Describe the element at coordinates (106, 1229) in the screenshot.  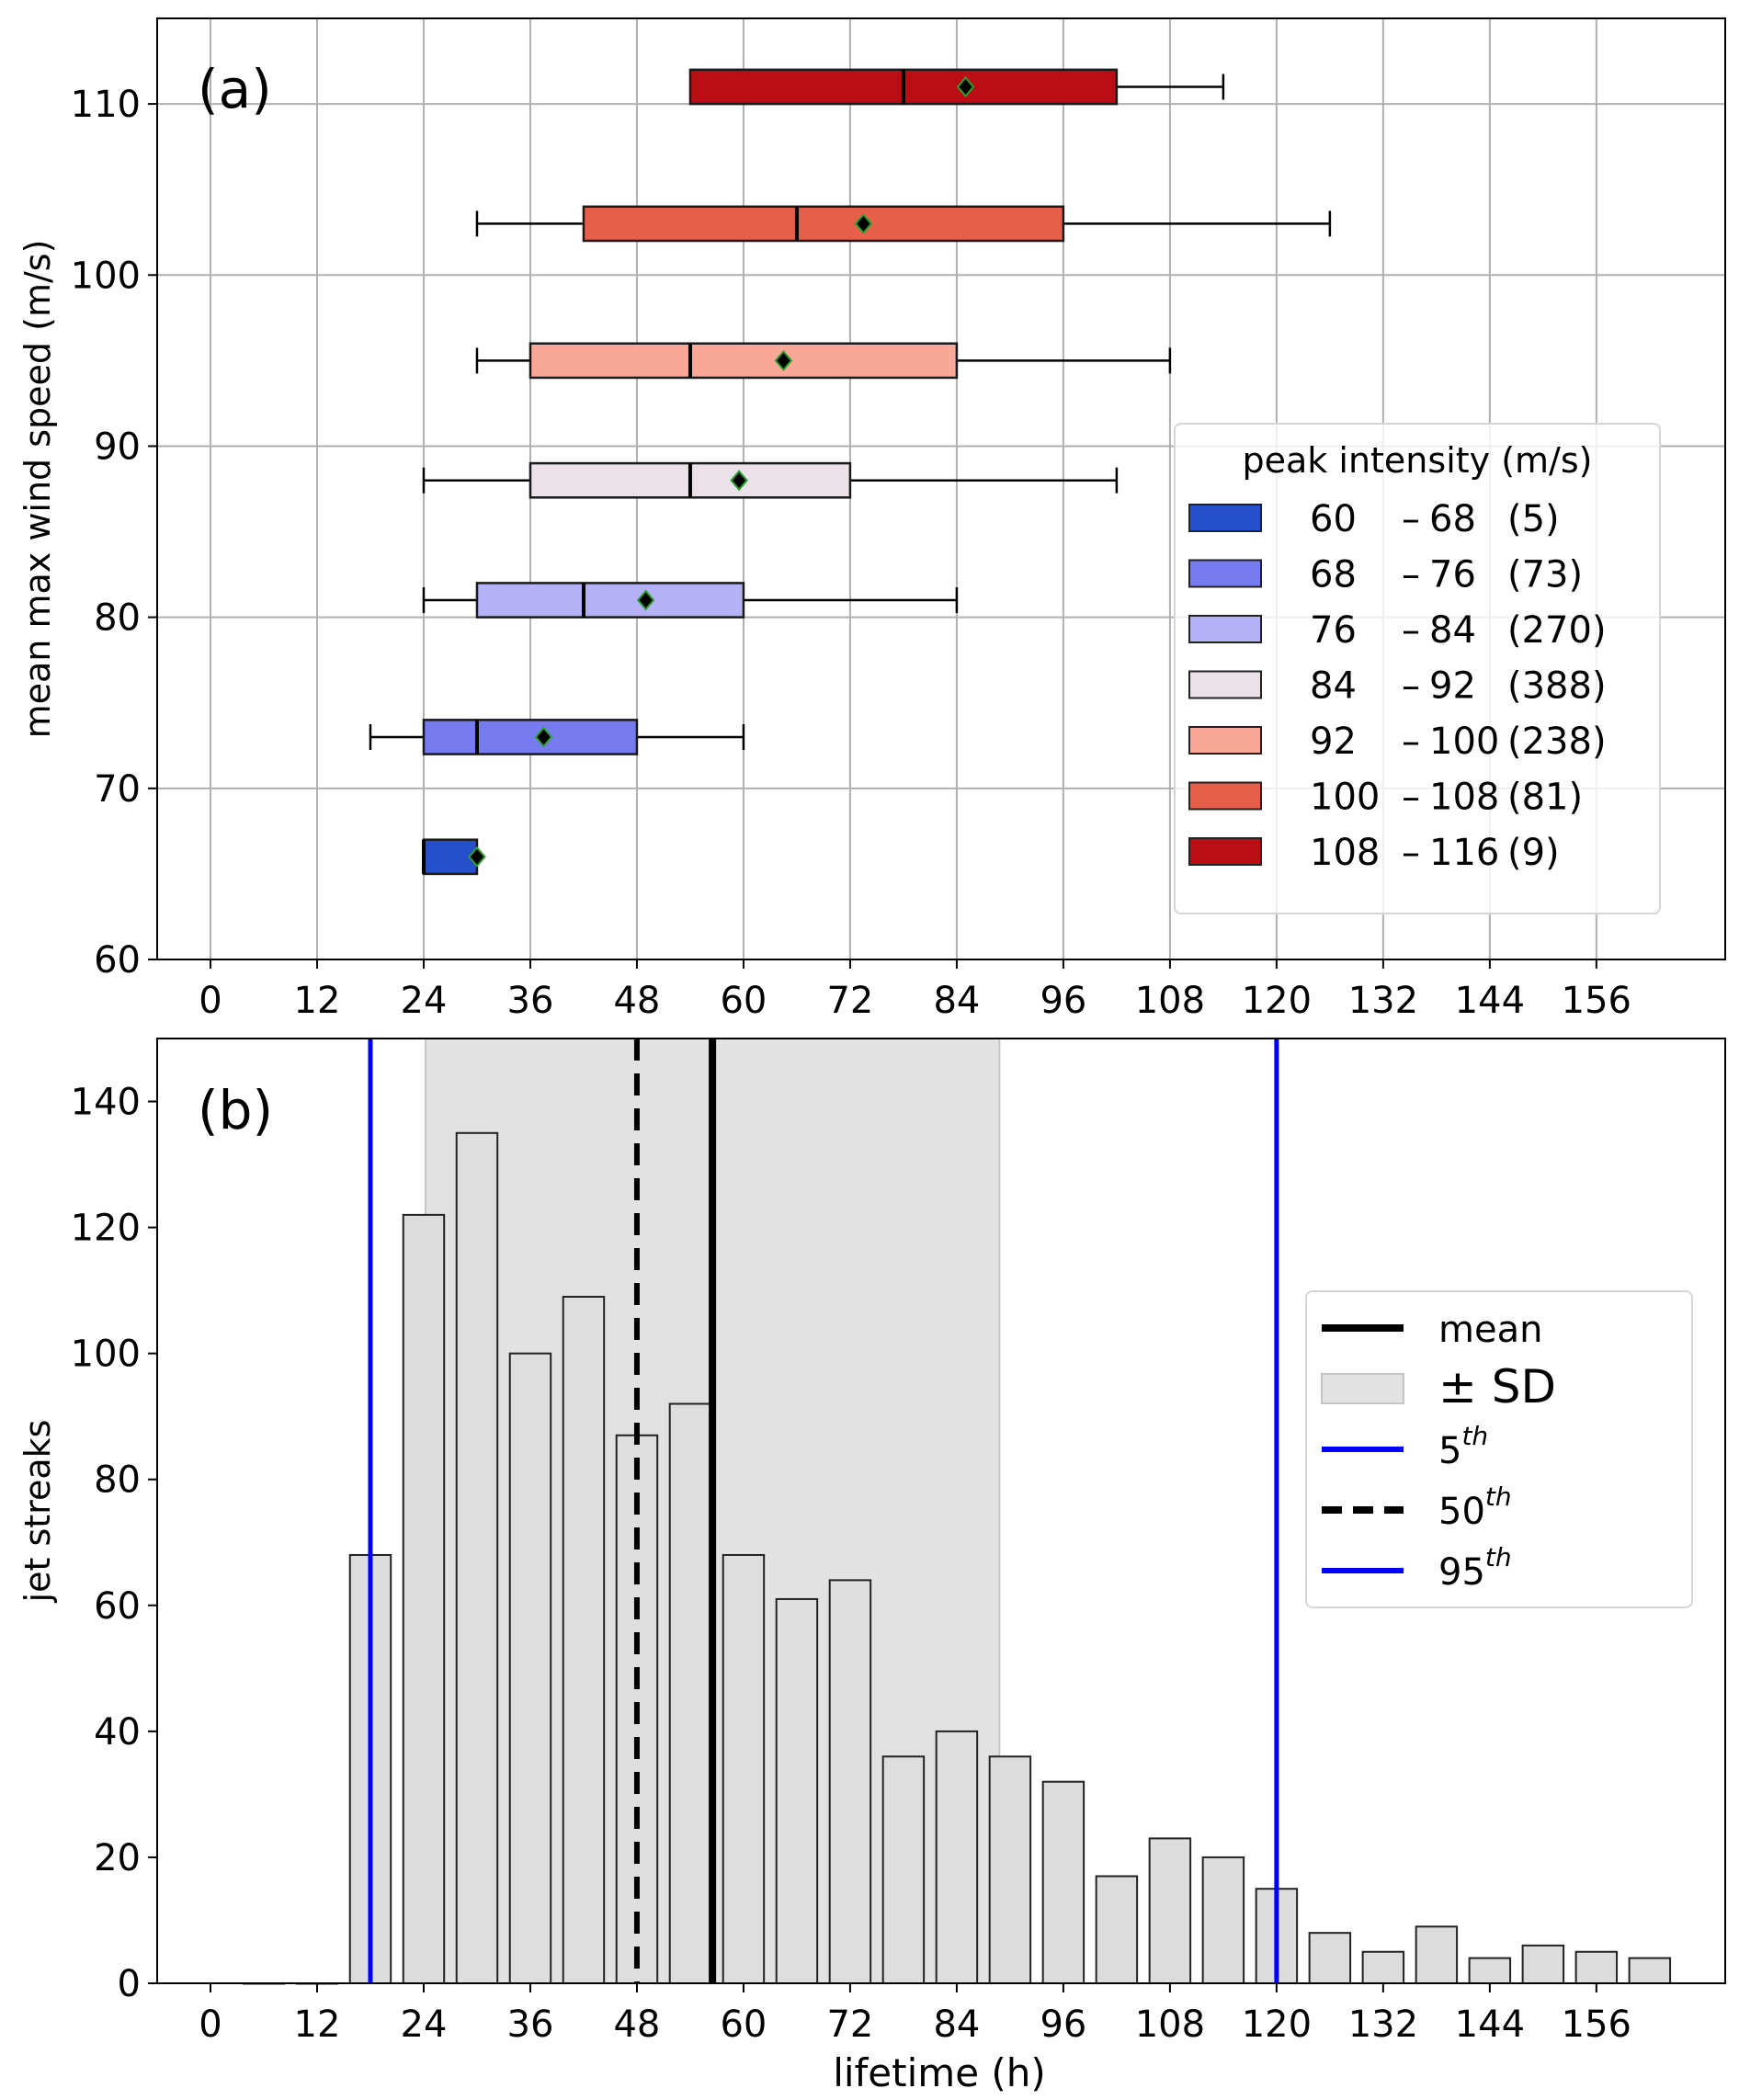
I see `y-tick-label: 120` at that location.